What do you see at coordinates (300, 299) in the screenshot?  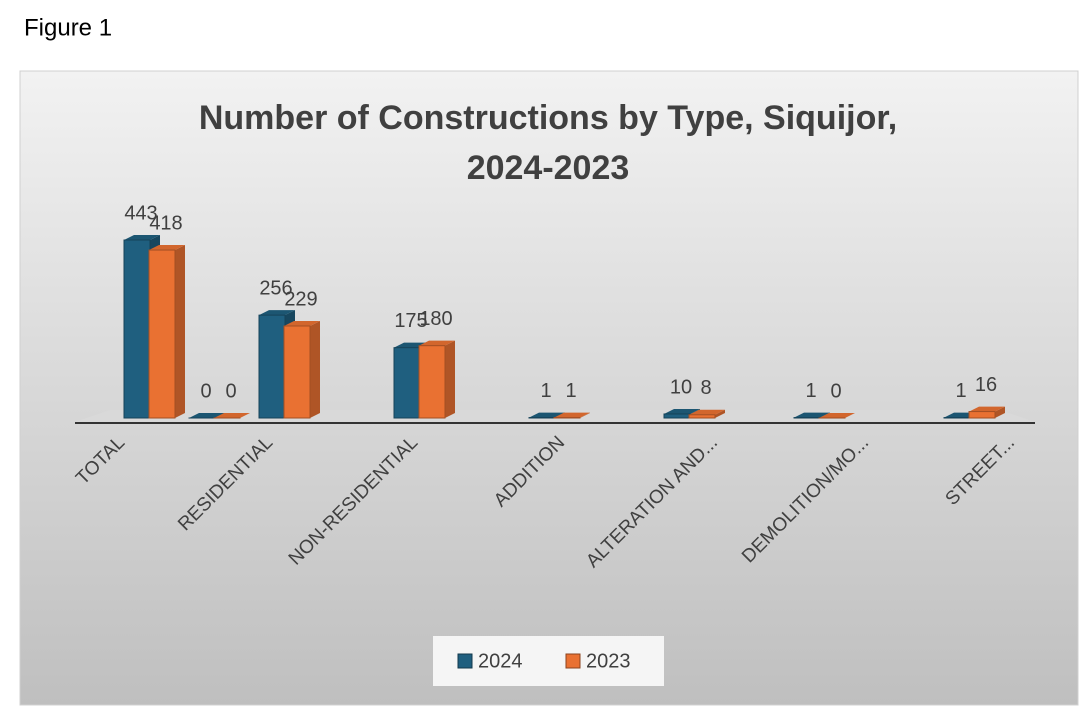 I see `value-label: 229` at bounding box center [300, 299].